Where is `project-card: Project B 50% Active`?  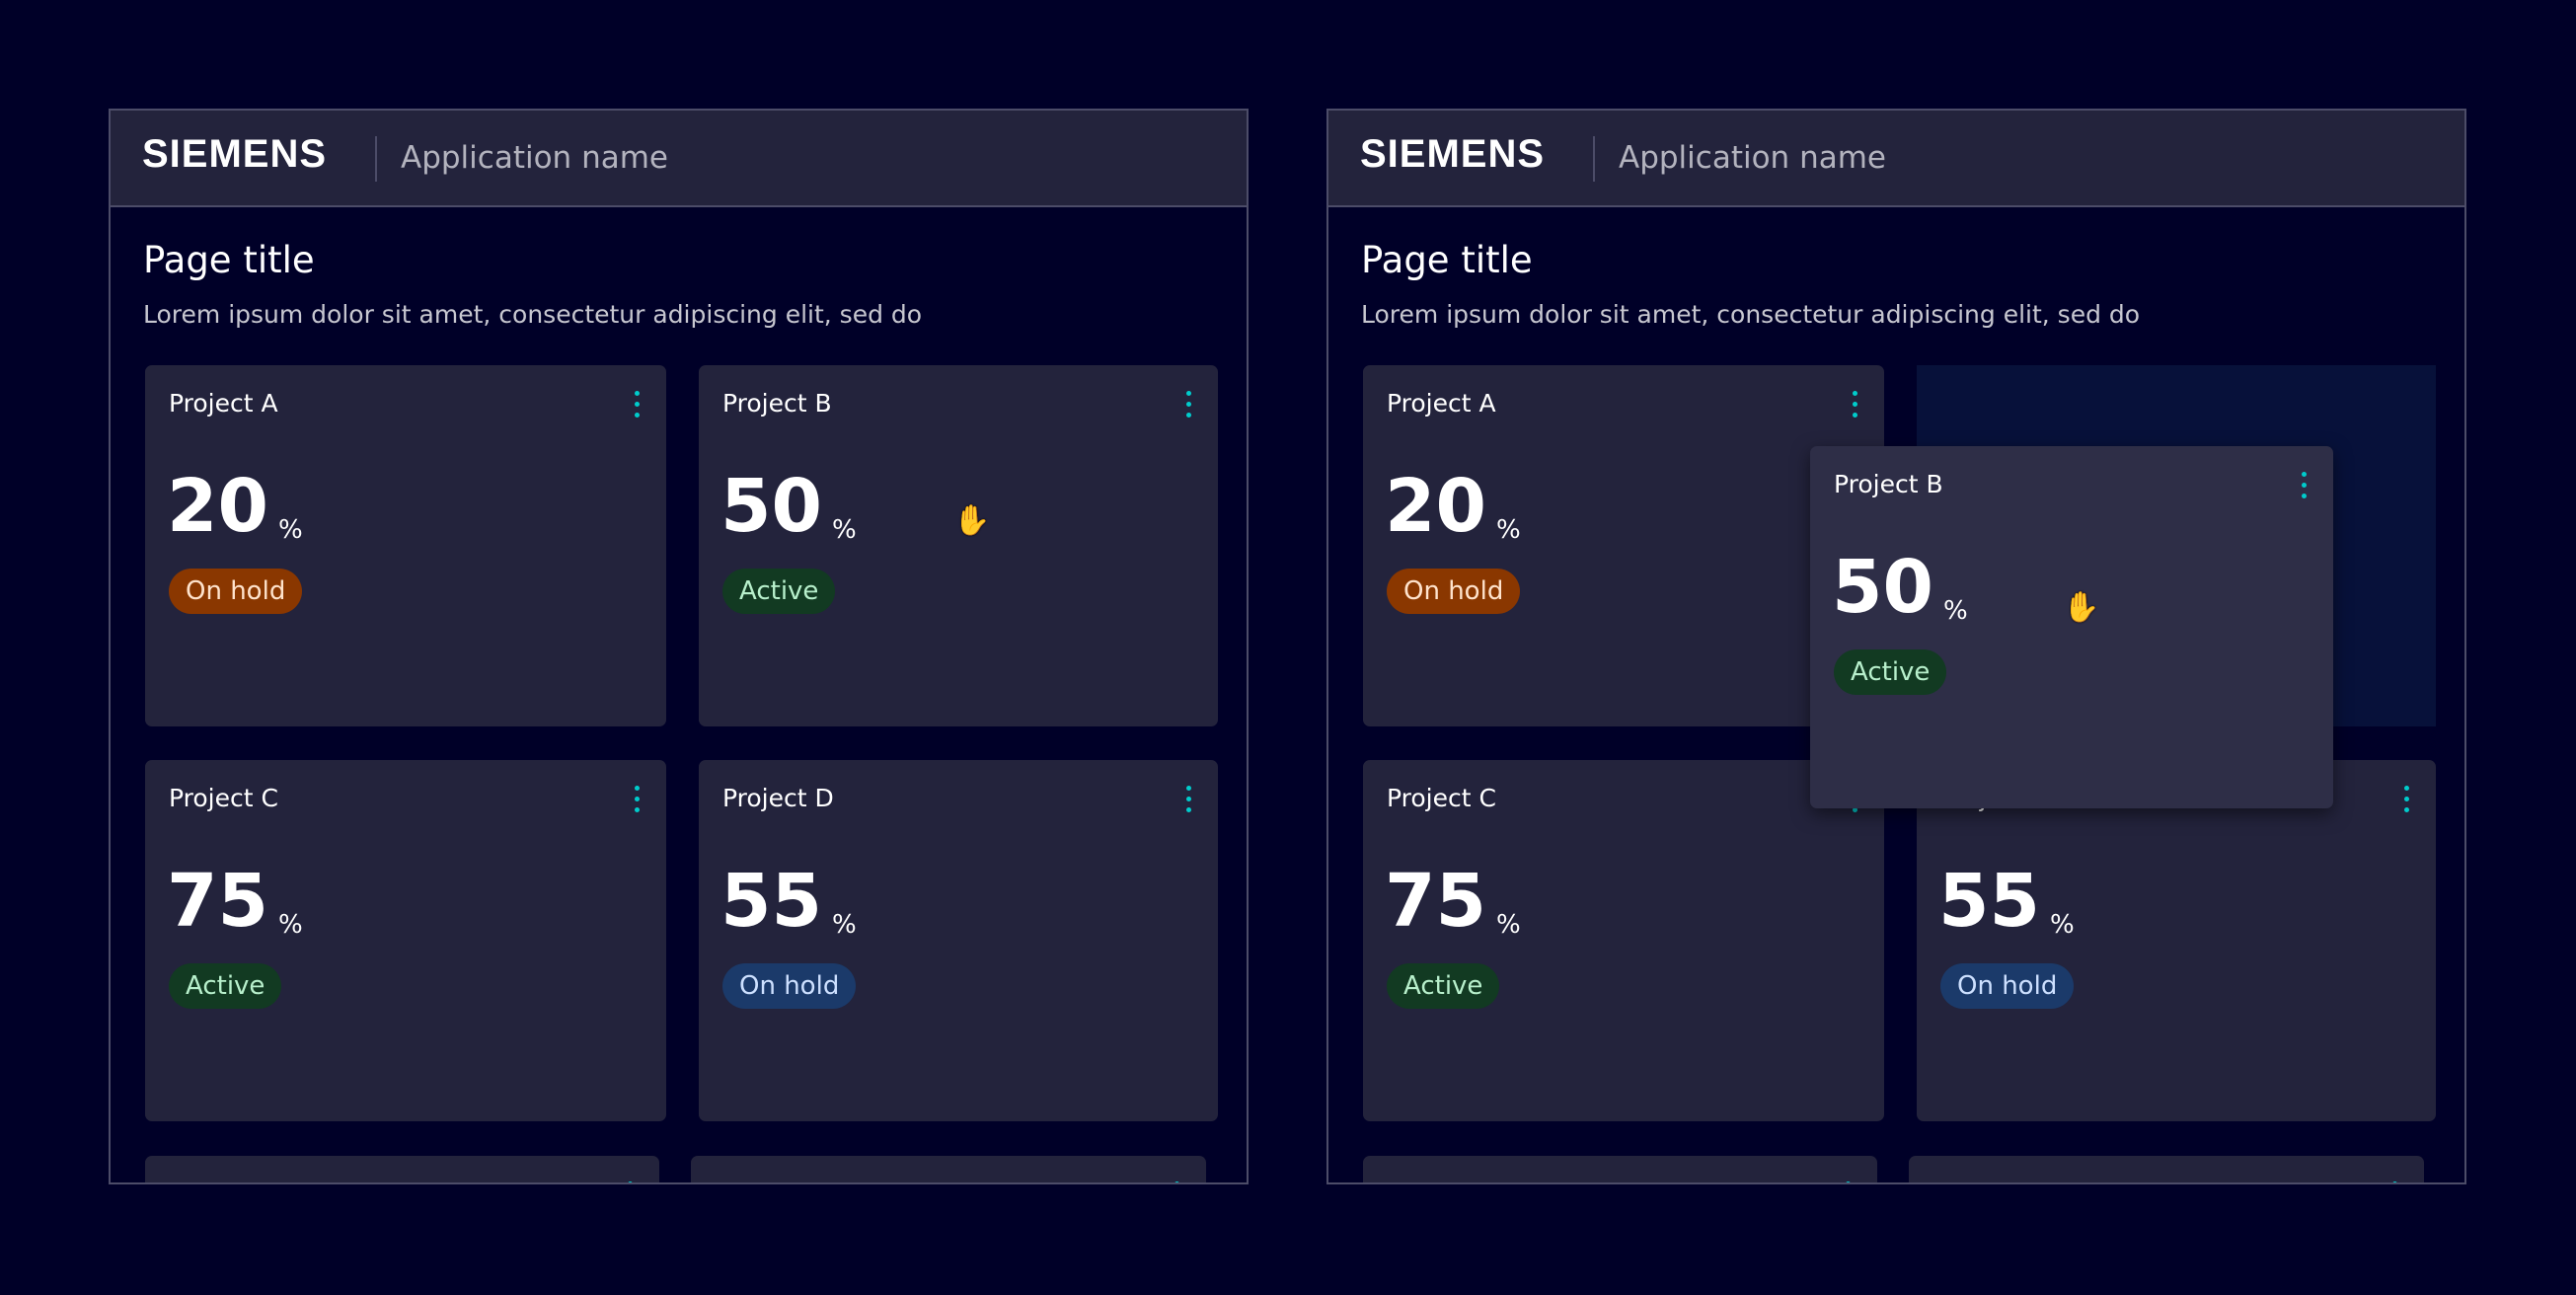 project-card: Project B 50% Active is located at coordinates (959, 545).